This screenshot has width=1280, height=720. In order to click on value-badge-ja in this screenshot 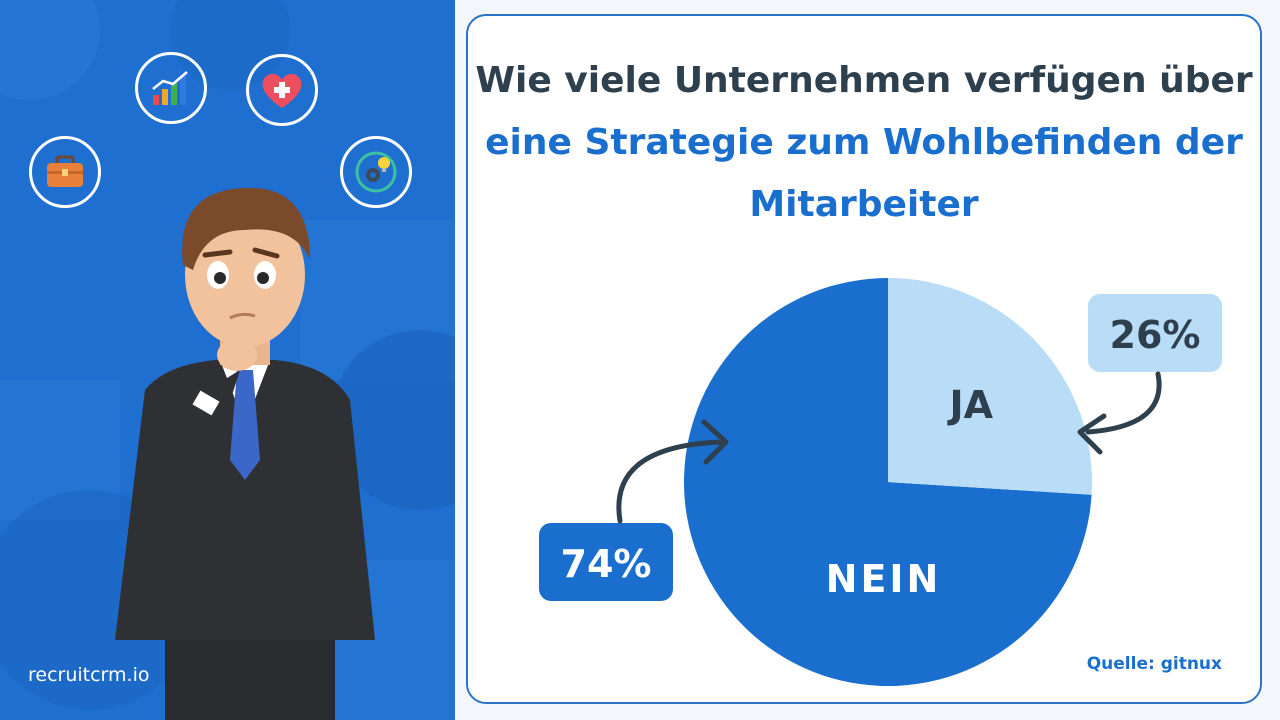, I will do `click(1155, 333)`.